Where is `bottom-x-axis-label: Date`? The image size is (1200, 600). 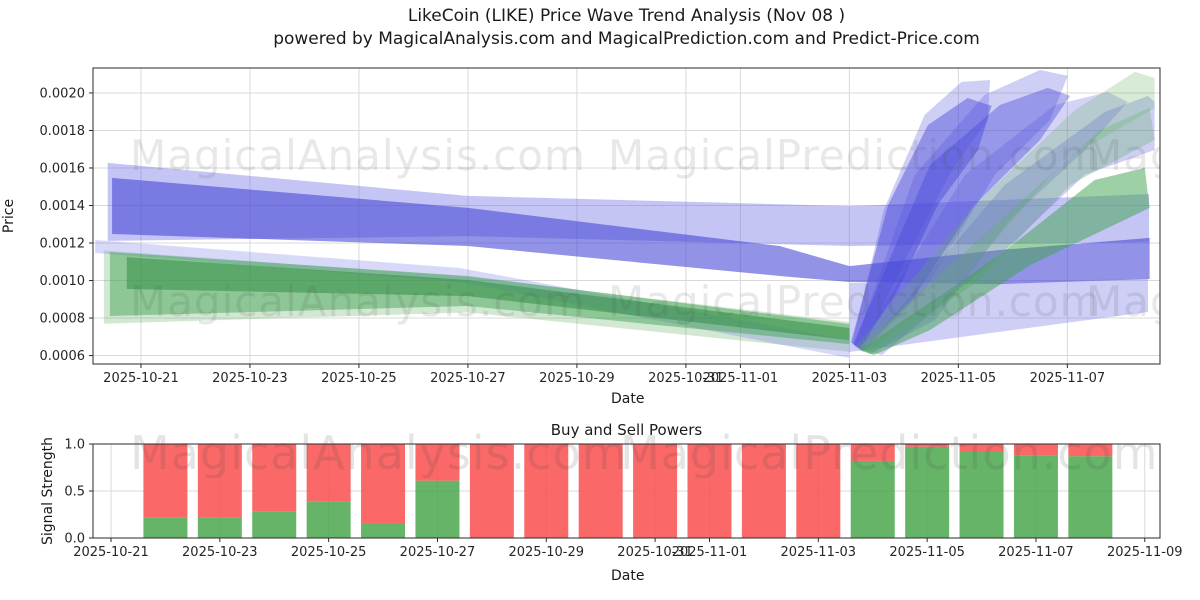 bottom-x-axis-label: Date is located at coordinates (628, 576).